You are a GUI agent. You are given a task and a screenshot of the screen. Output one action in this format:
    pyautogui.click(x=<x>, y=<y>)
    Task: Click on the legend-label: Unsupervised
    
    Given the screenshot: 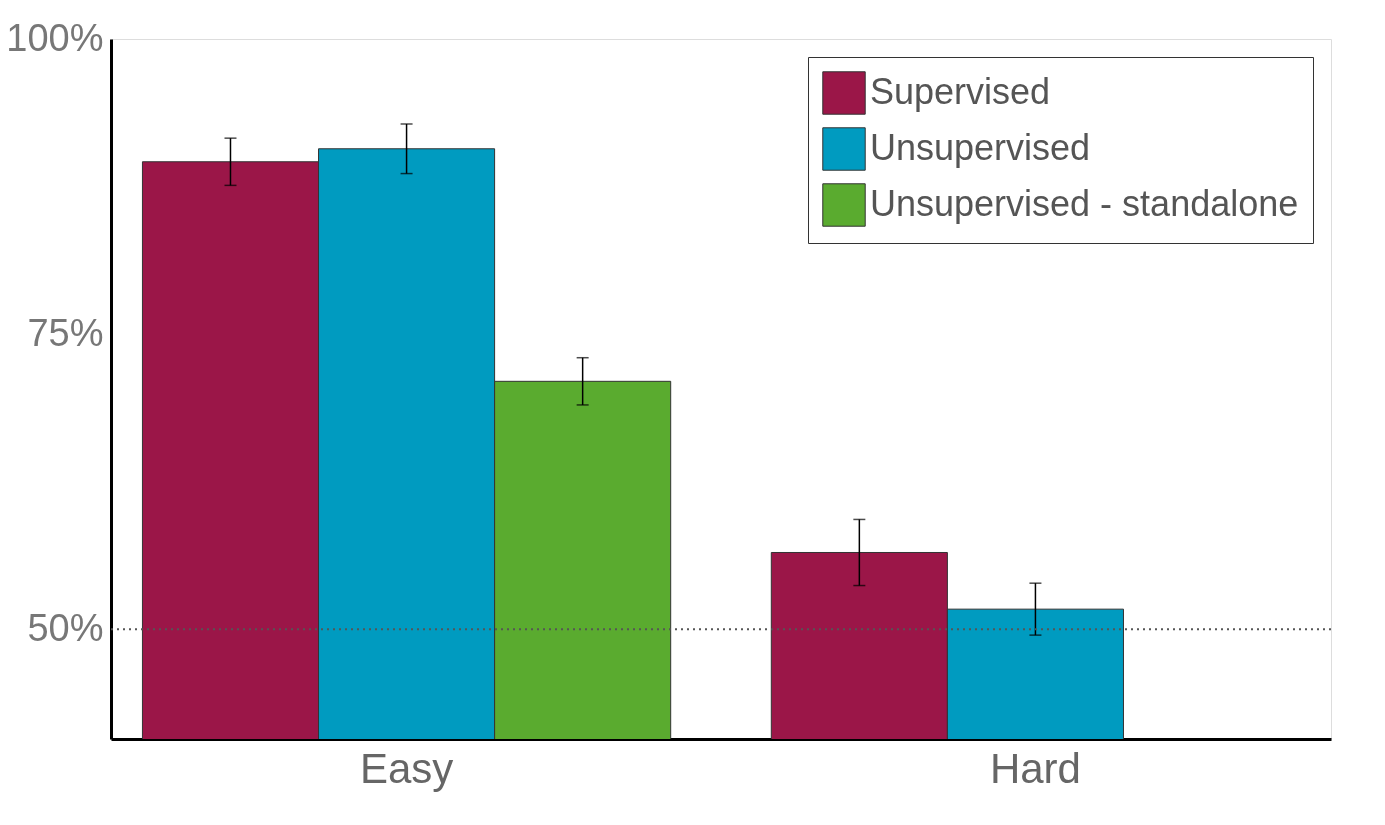 What is the action you would take?
    pyautogui.click(x=980, y=147)
    